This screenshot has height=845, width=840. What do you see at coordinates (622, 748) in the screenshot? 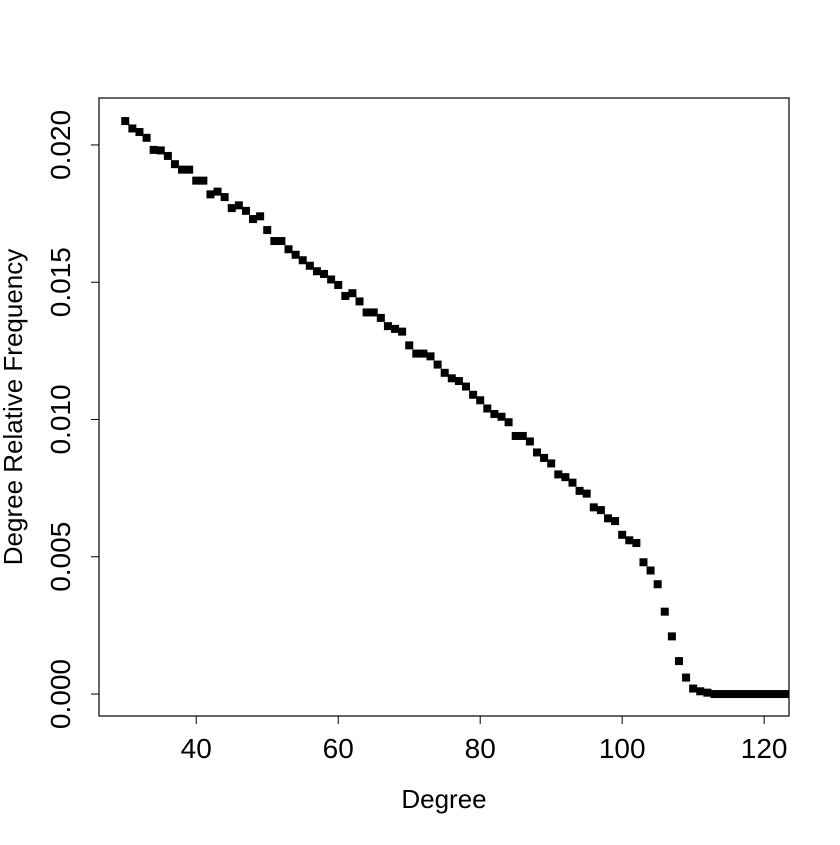
I see `x-tick-label: 100` at bounding box center [622, 748].